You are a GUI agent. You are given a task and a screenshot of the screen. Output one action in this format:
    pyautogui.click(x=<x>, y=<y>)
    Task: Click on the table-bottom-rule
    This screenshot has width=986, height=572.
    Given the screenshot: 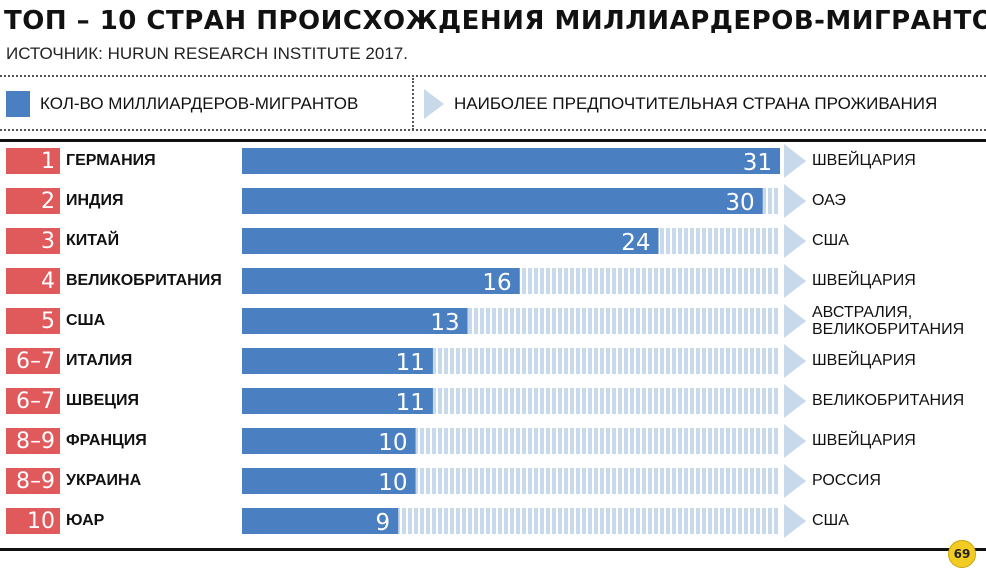 What is the action you would take?
    pyautogui.click(x=493, y=549)
    